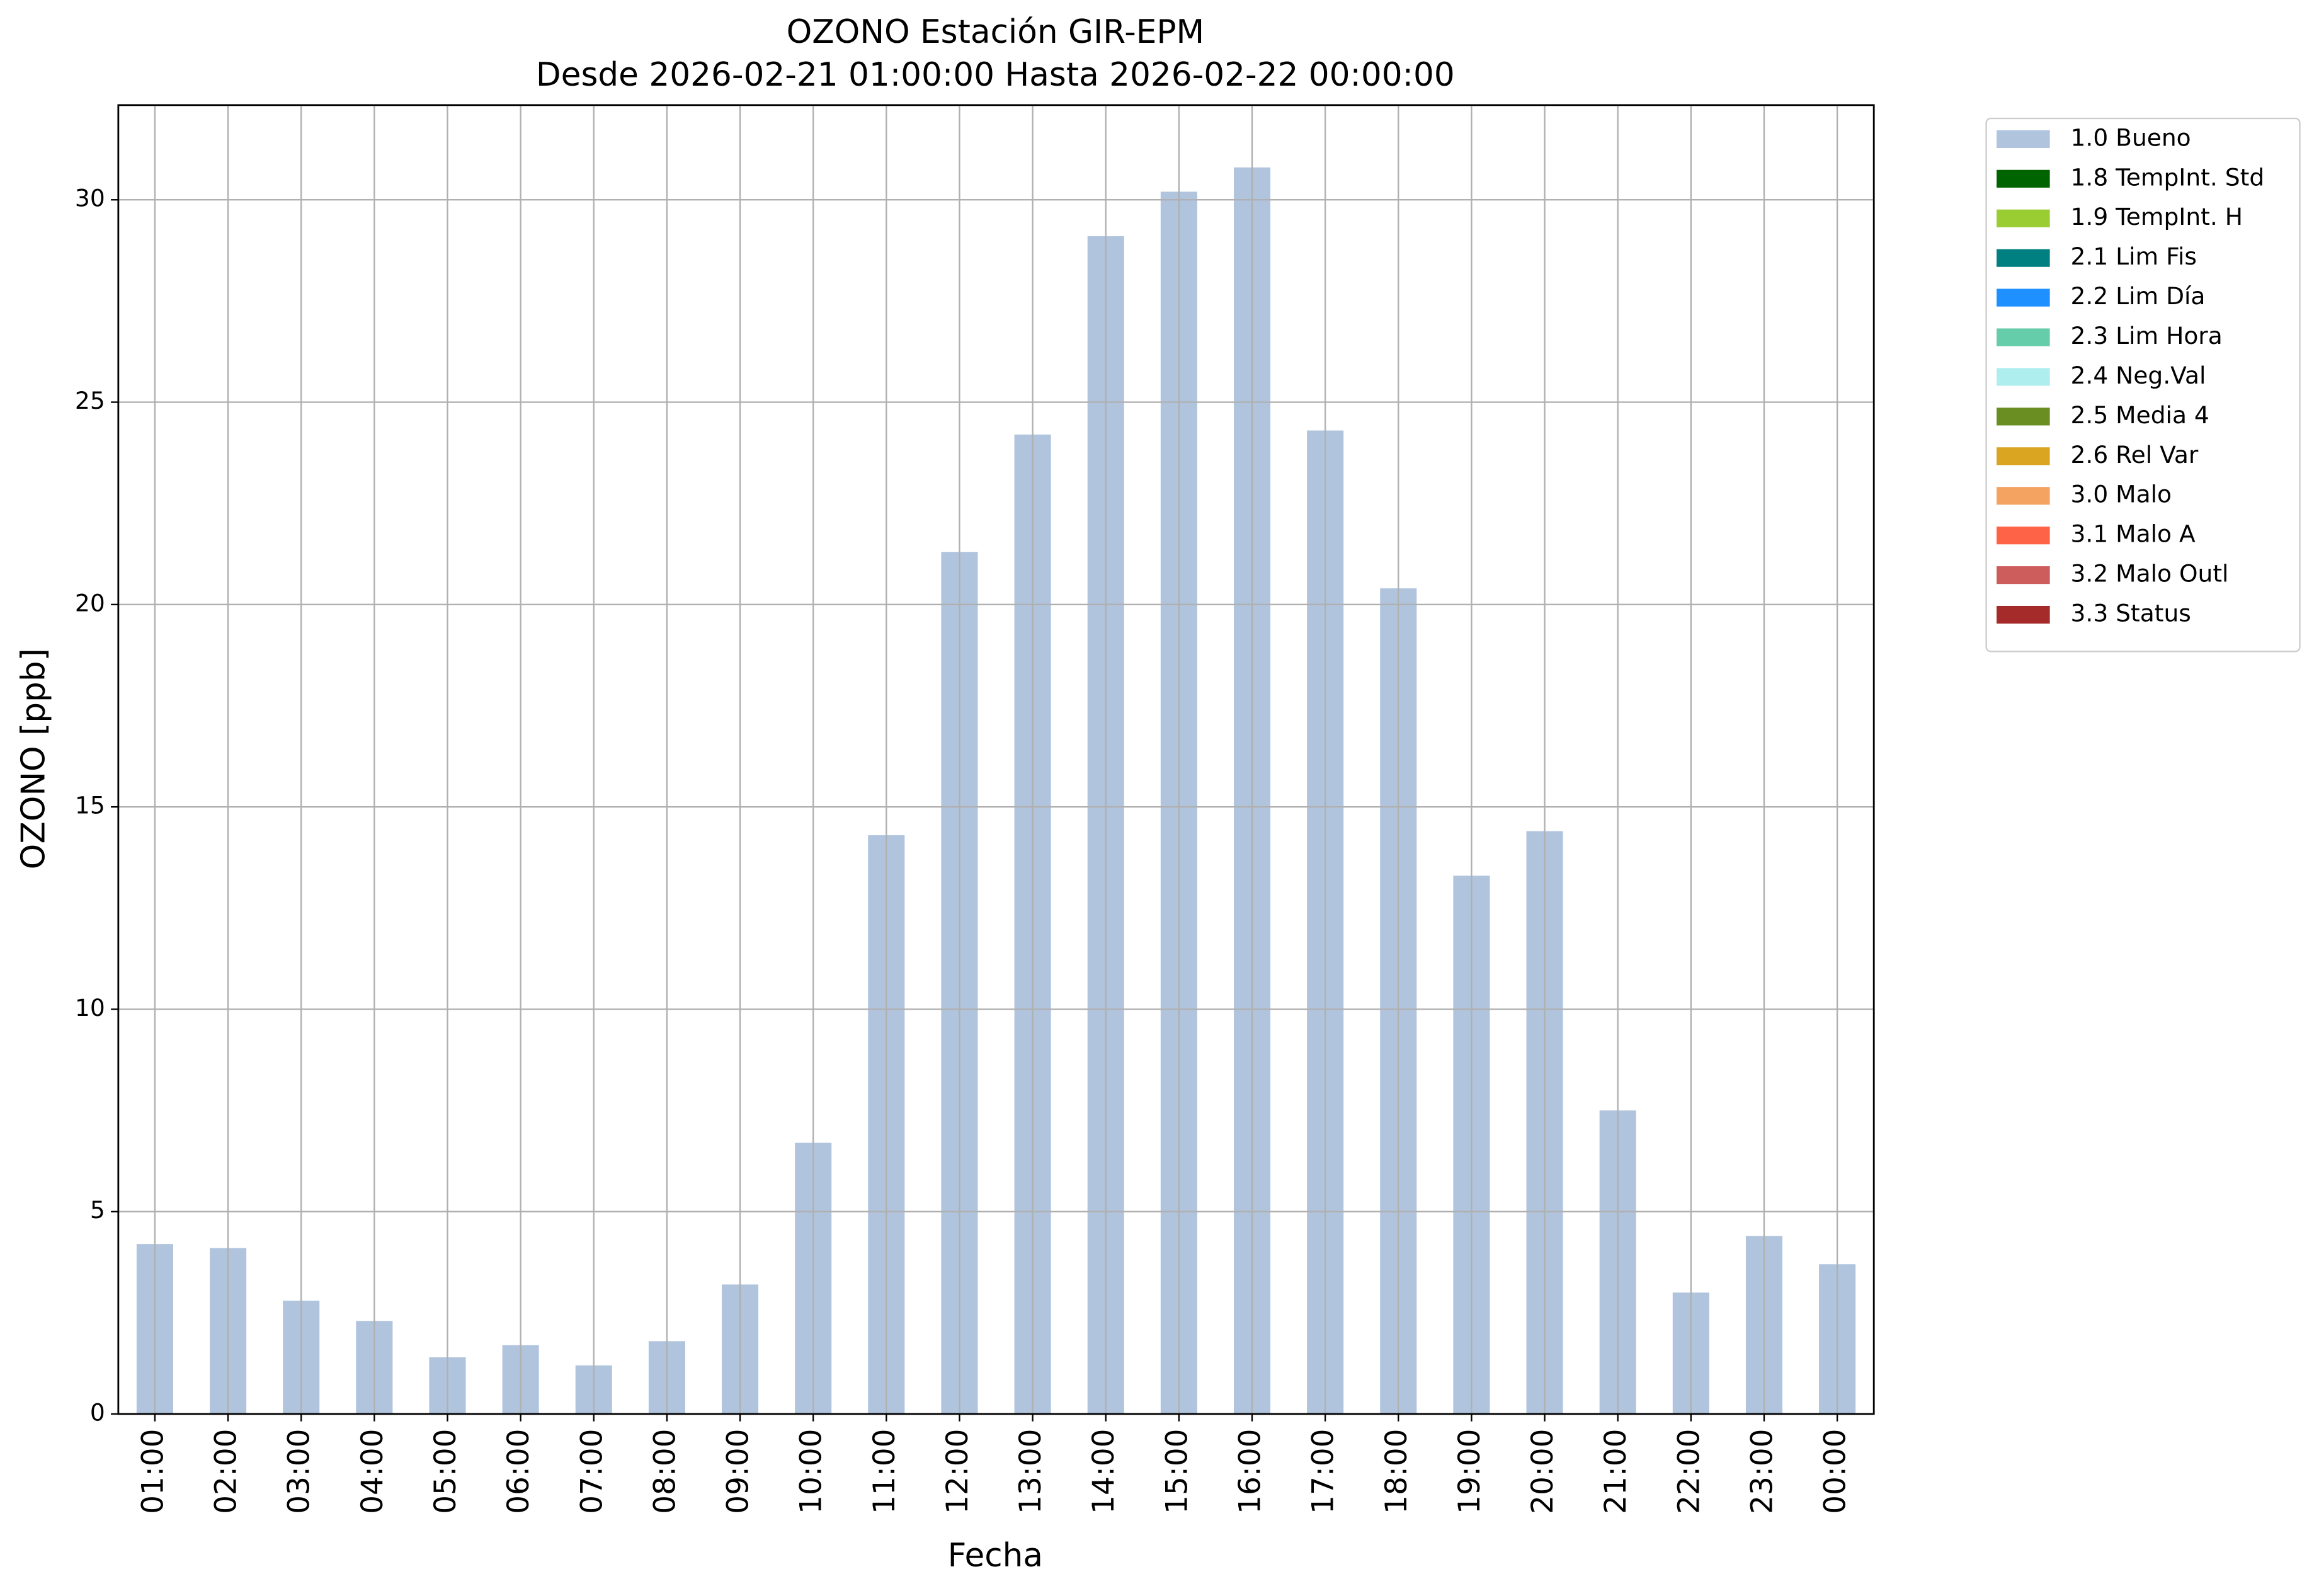  What do you see at coordinates (2138, 296) in the screenshot?
I see `legend-label: 2.2 Lim Día` at bounding box center [2138, 296].